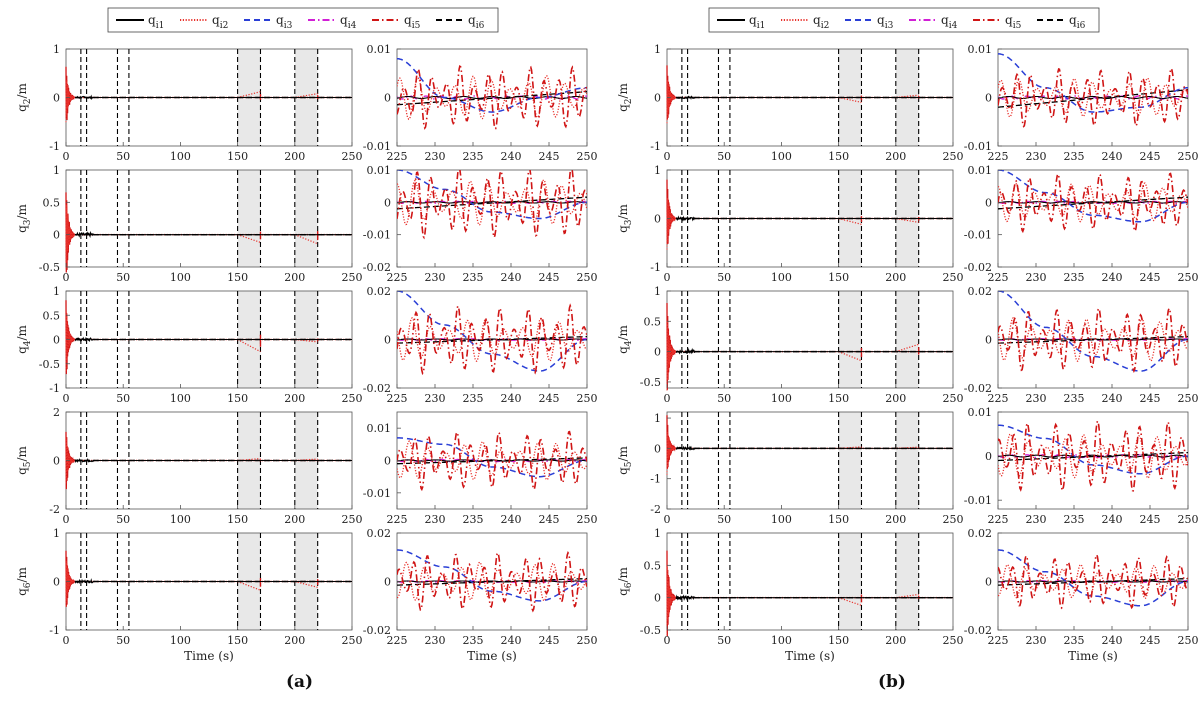  What do you see at coordinates (821, 22) in the screenshot?
I see `legend-label-q_i2: qi2` at bounding box center [821, 22].